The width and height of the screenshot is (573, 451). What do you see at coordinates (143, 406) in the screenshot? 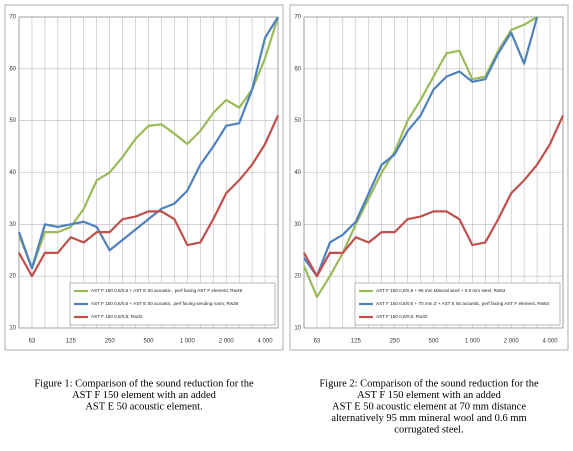
I see `caption-line: AST E 50 acoustic element.` at bounding box center [143, 406].